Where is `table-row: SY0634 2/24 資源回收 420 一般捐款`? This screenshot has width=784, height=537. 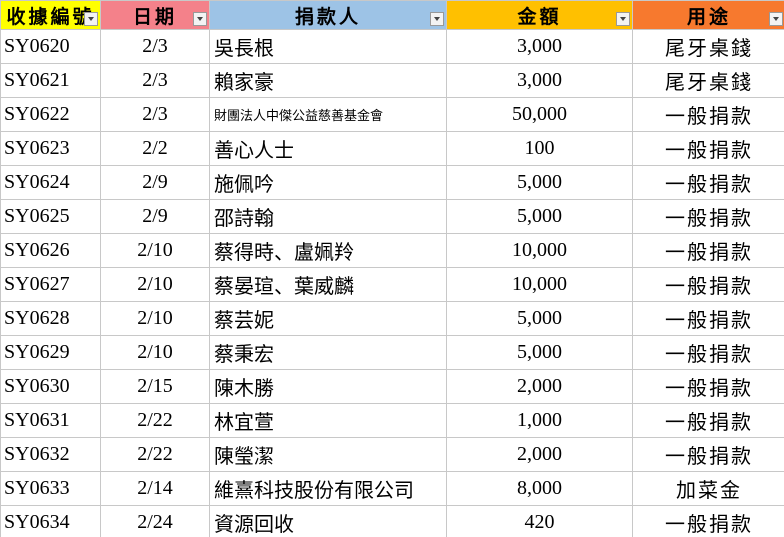 table-row: SY0634 2/24 資源回收 420 一般捐款 is located at coordinates (392, 521).